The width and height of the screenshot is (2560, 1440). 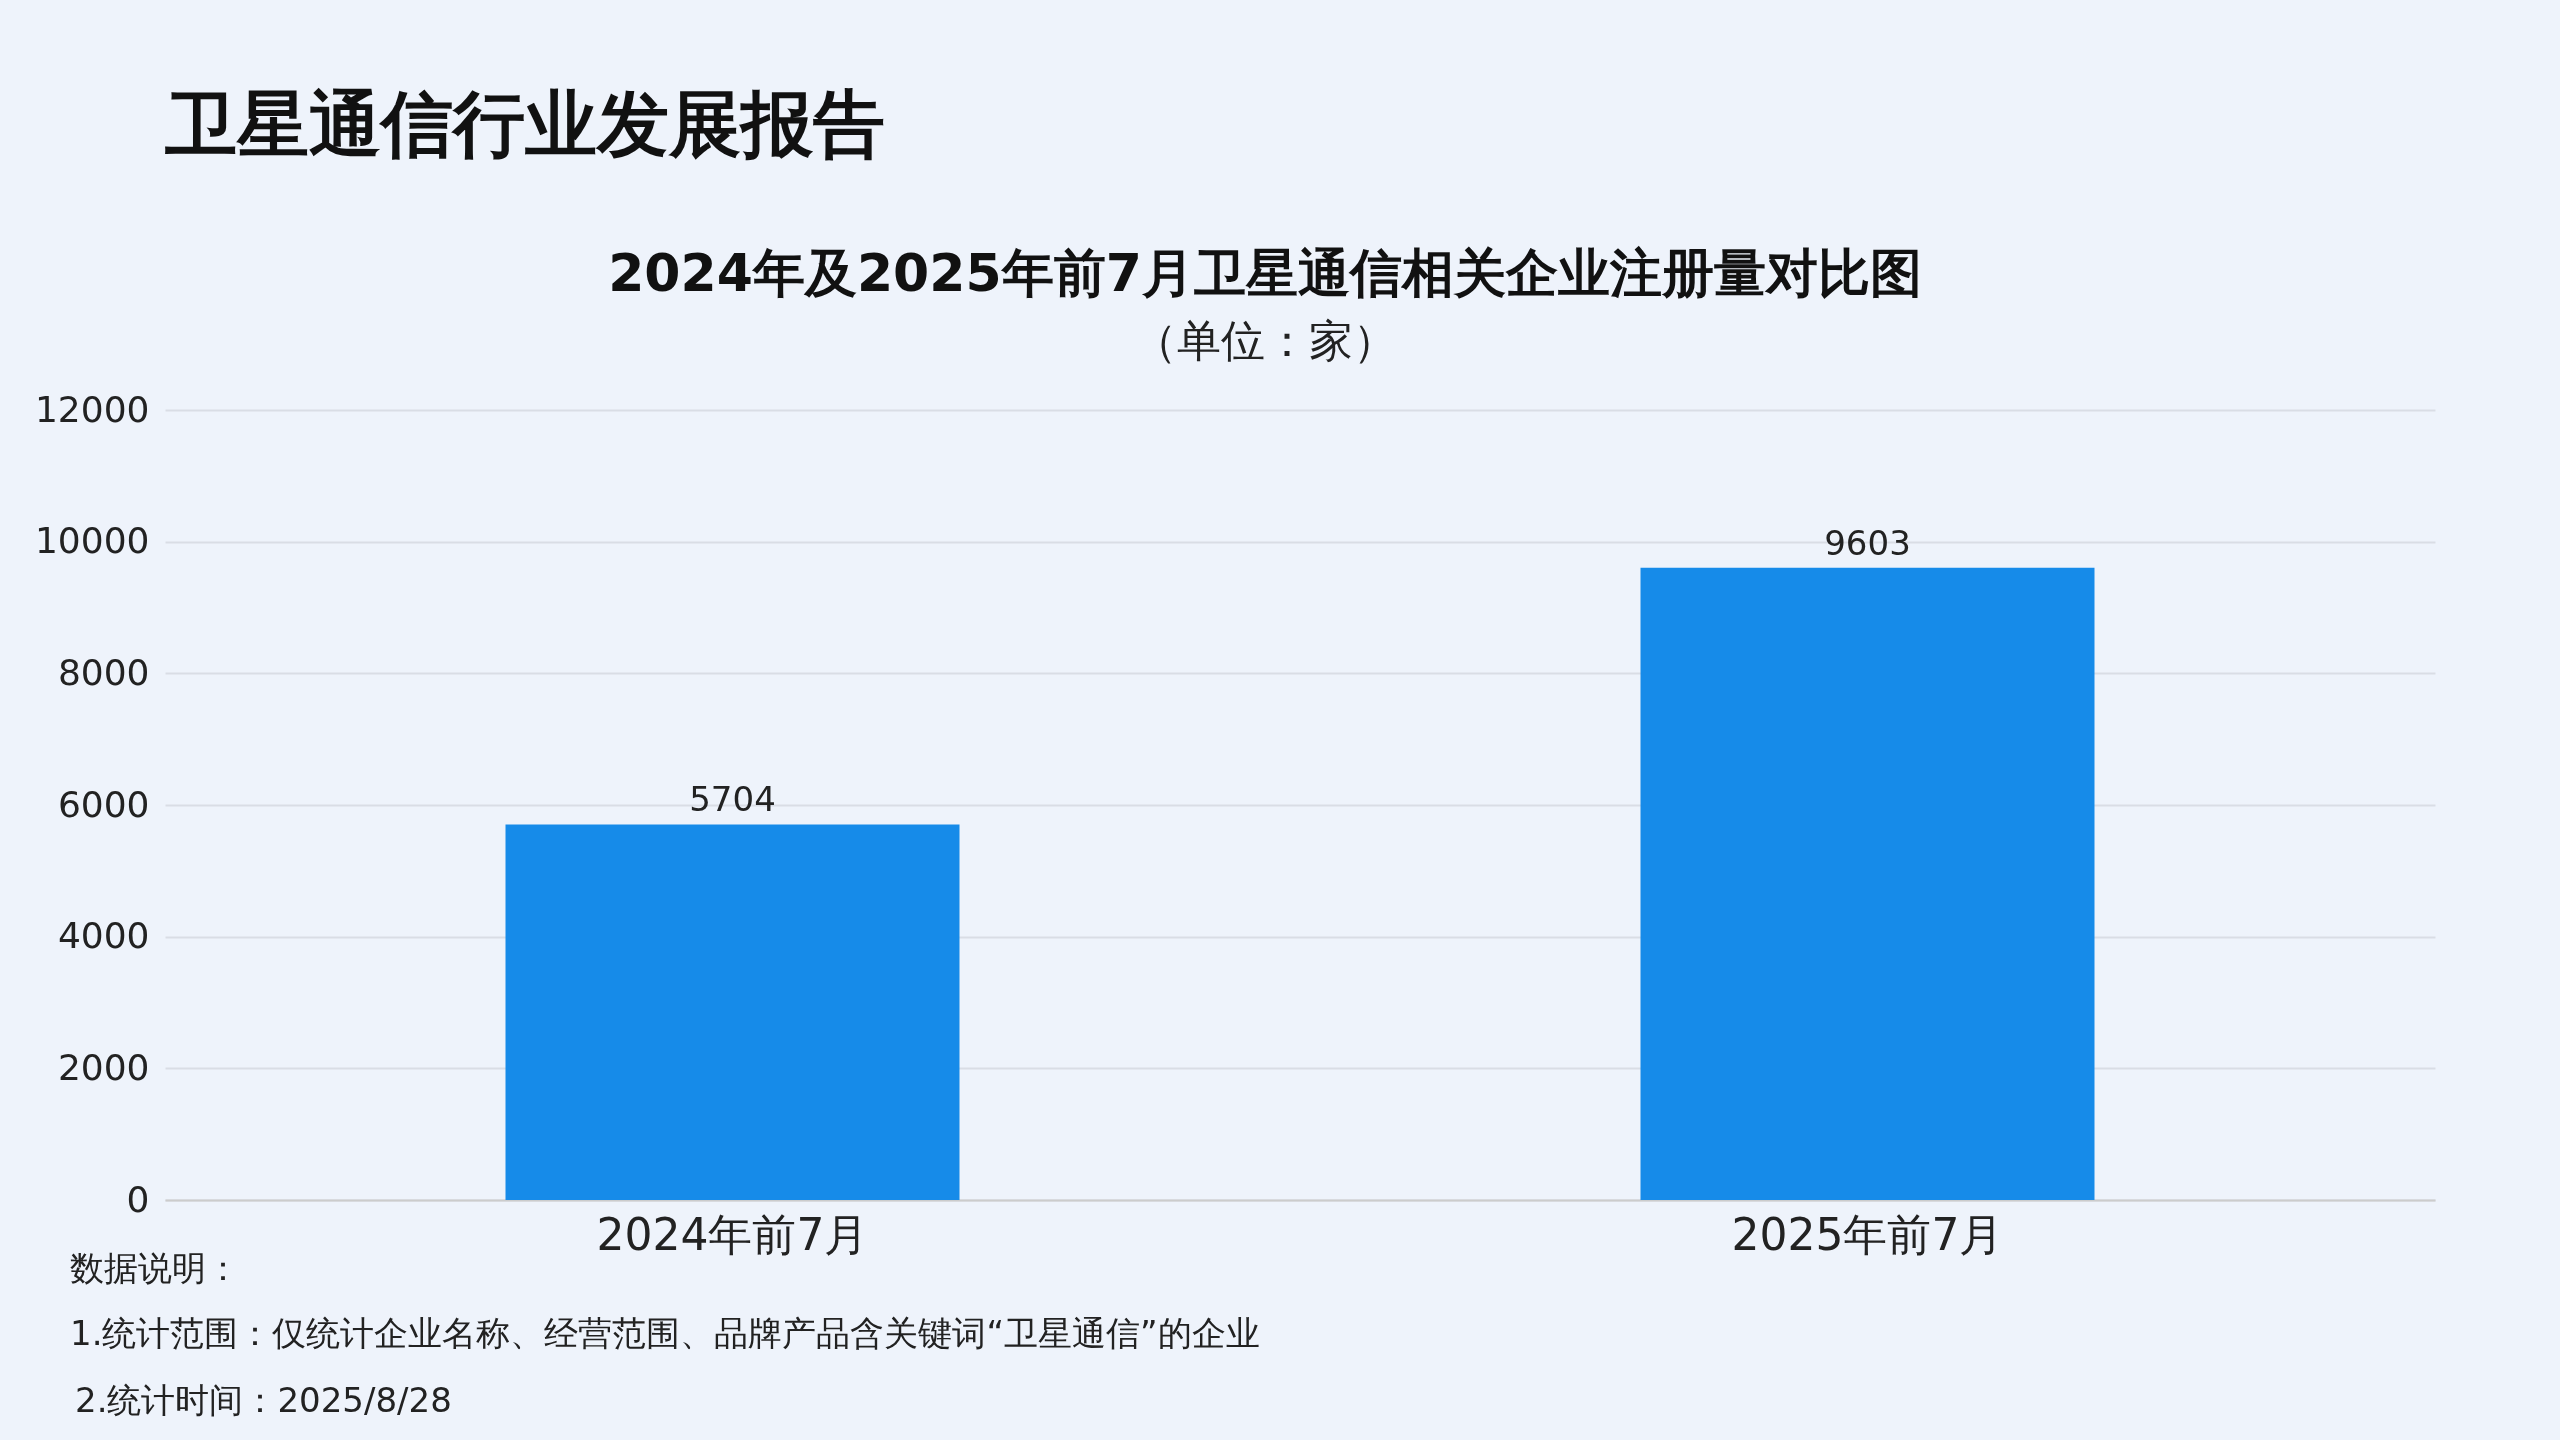 What do you see at coordinates (103, 936) in the screenshot?
I see `y-tick-label: 4000` at bounding box center [103, 936].